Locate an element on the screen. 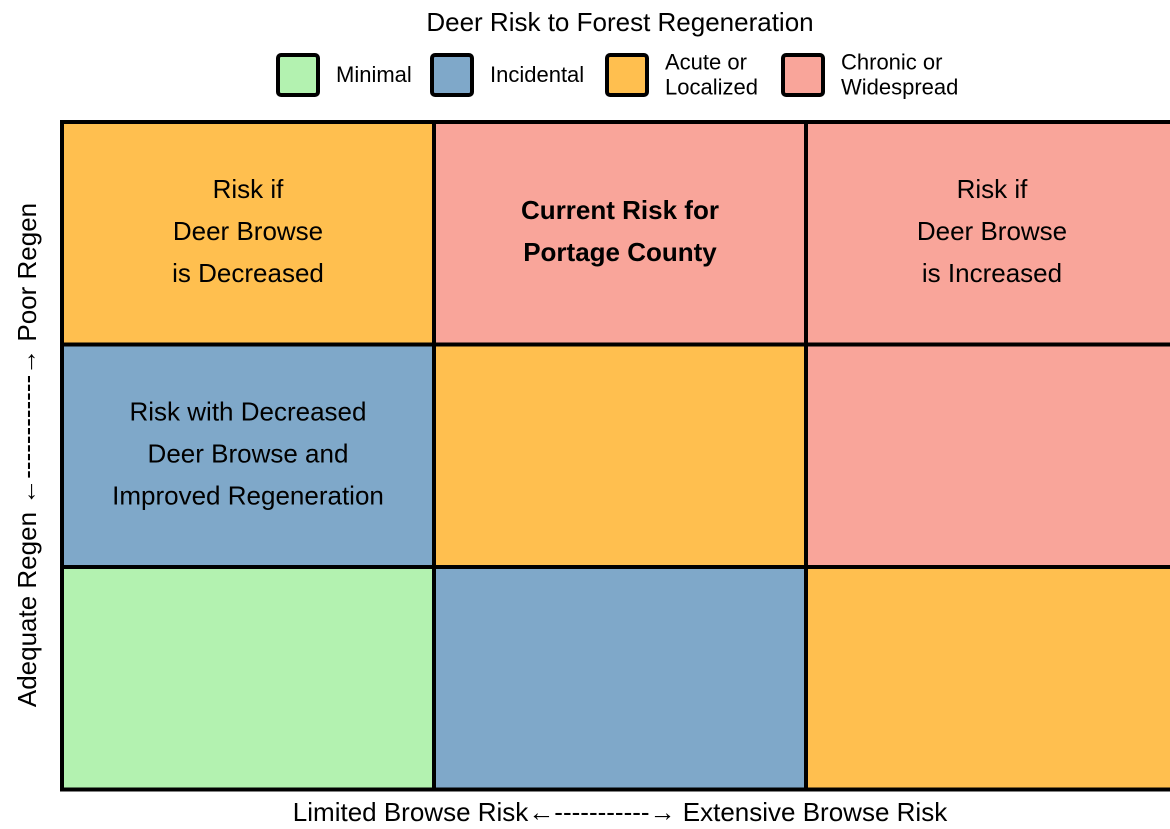 This screenshot has width=1170, height=829. legend-label: Localized is located at coordinates (711, 86).